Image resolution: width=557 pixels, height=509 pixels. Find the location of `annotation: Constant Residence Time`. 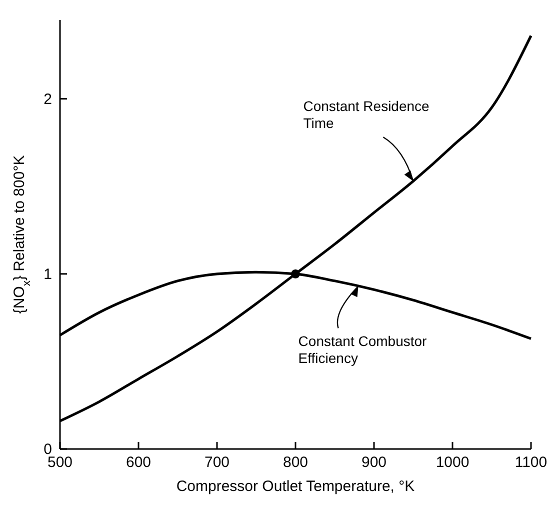

annotation: Constant Residence Time is located at coordinates (366, 115).